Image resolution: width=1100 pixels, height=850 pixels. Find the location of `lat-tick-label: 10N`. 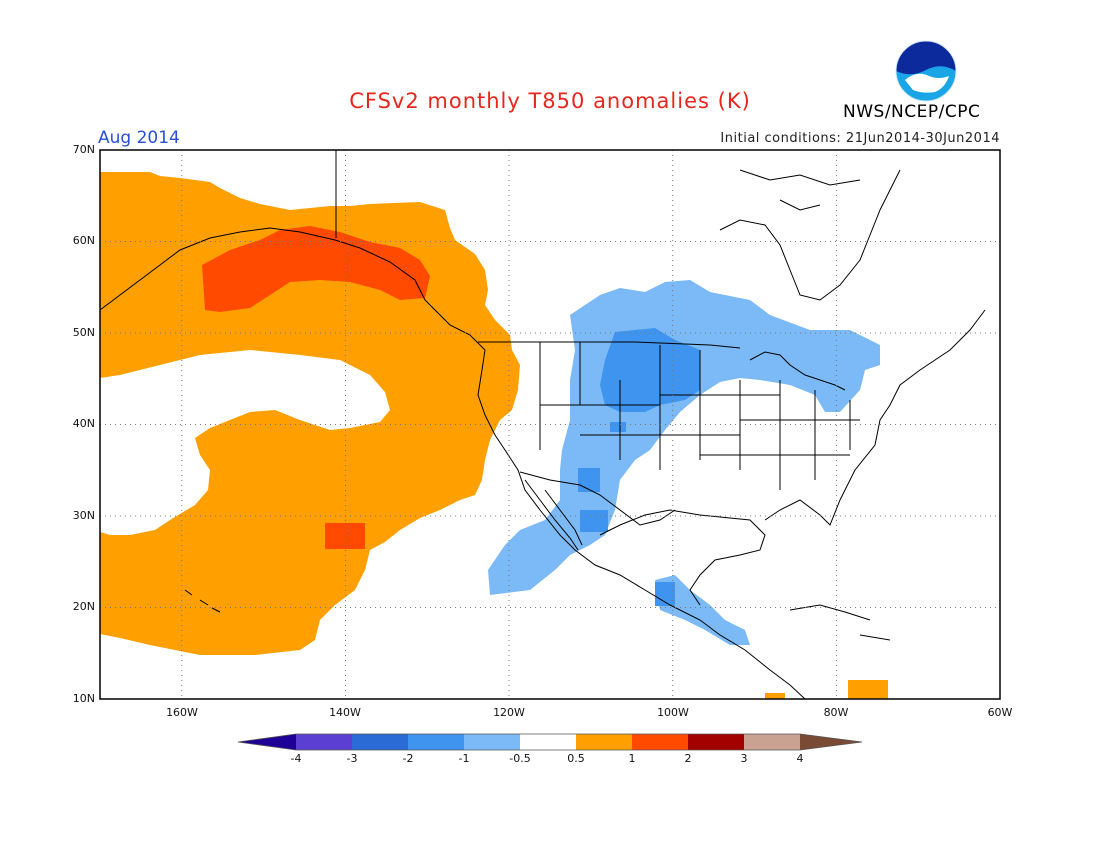

lat-tick-label: 10N is located at coordinates (83, 698).